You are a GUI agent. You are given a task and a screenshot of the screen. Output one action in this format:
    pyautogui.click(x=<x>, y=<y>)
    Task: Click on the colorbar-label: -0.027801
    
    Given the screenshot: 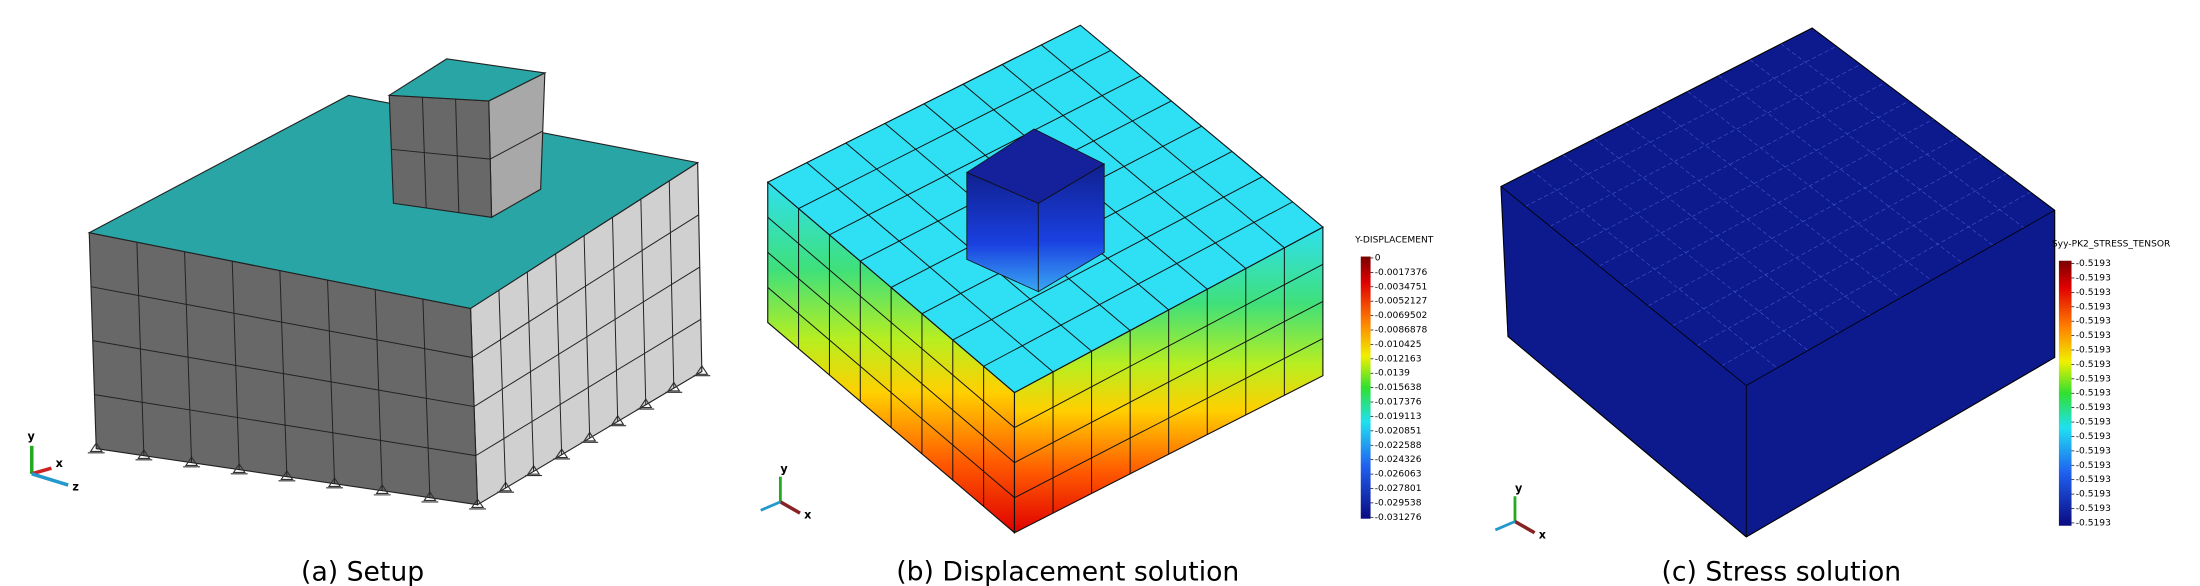 What is the action you would take?
    pyautogui.click(x=1398, y=489)
    